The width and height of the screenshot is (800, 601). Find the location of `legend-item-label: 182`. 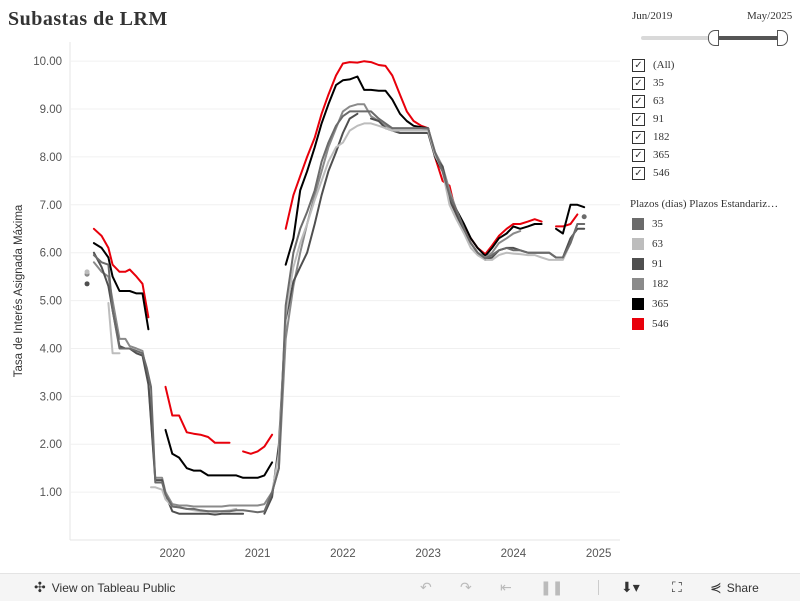

legend-item-label: 182 is located at coordinates (660, 284).